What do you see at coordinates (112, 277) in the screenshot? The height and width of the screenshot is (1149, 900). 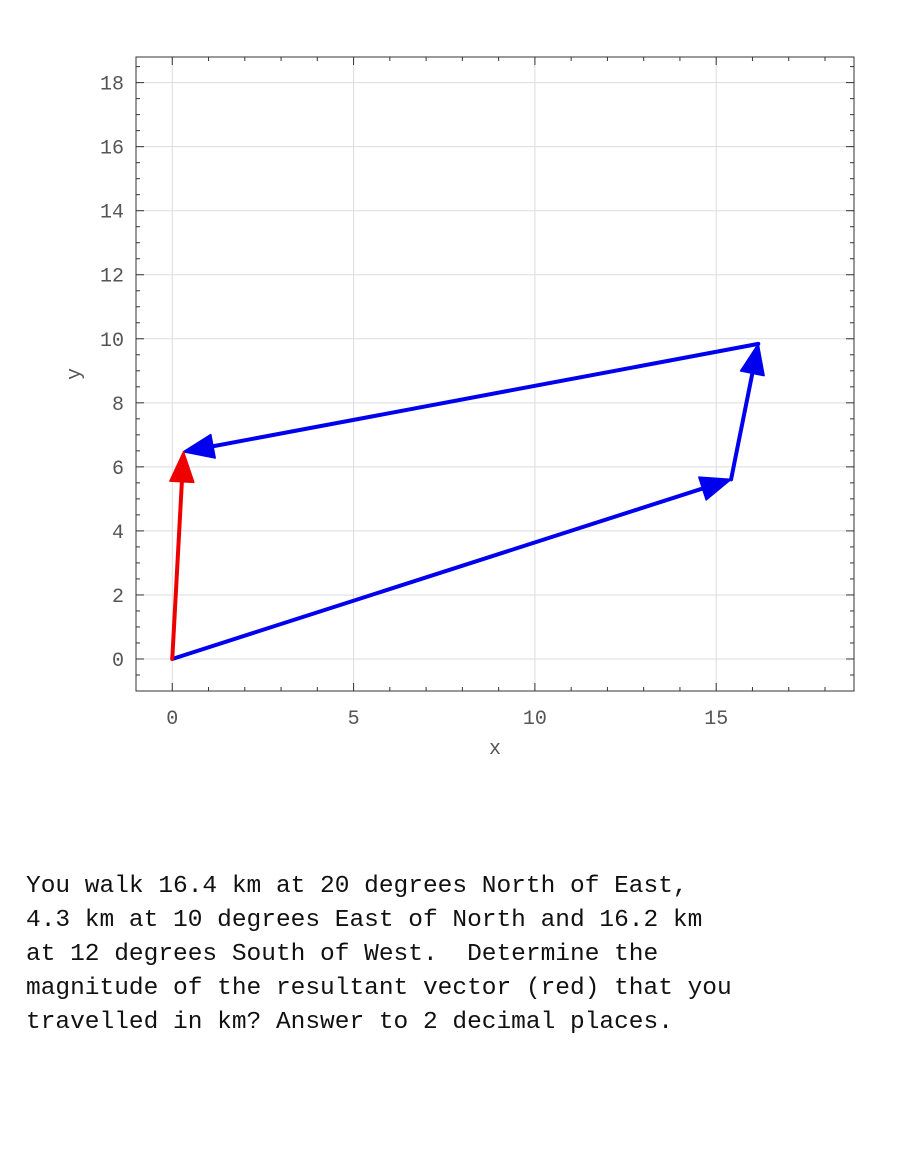 I see `y-tick-label: 12` at bounding box center [112, 277].